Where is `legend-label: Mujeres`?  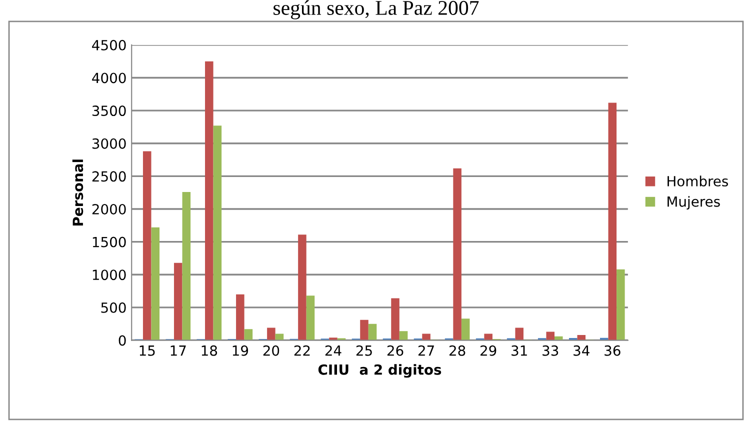
legend-label: Mujeres is located at coordinates (694, 203).